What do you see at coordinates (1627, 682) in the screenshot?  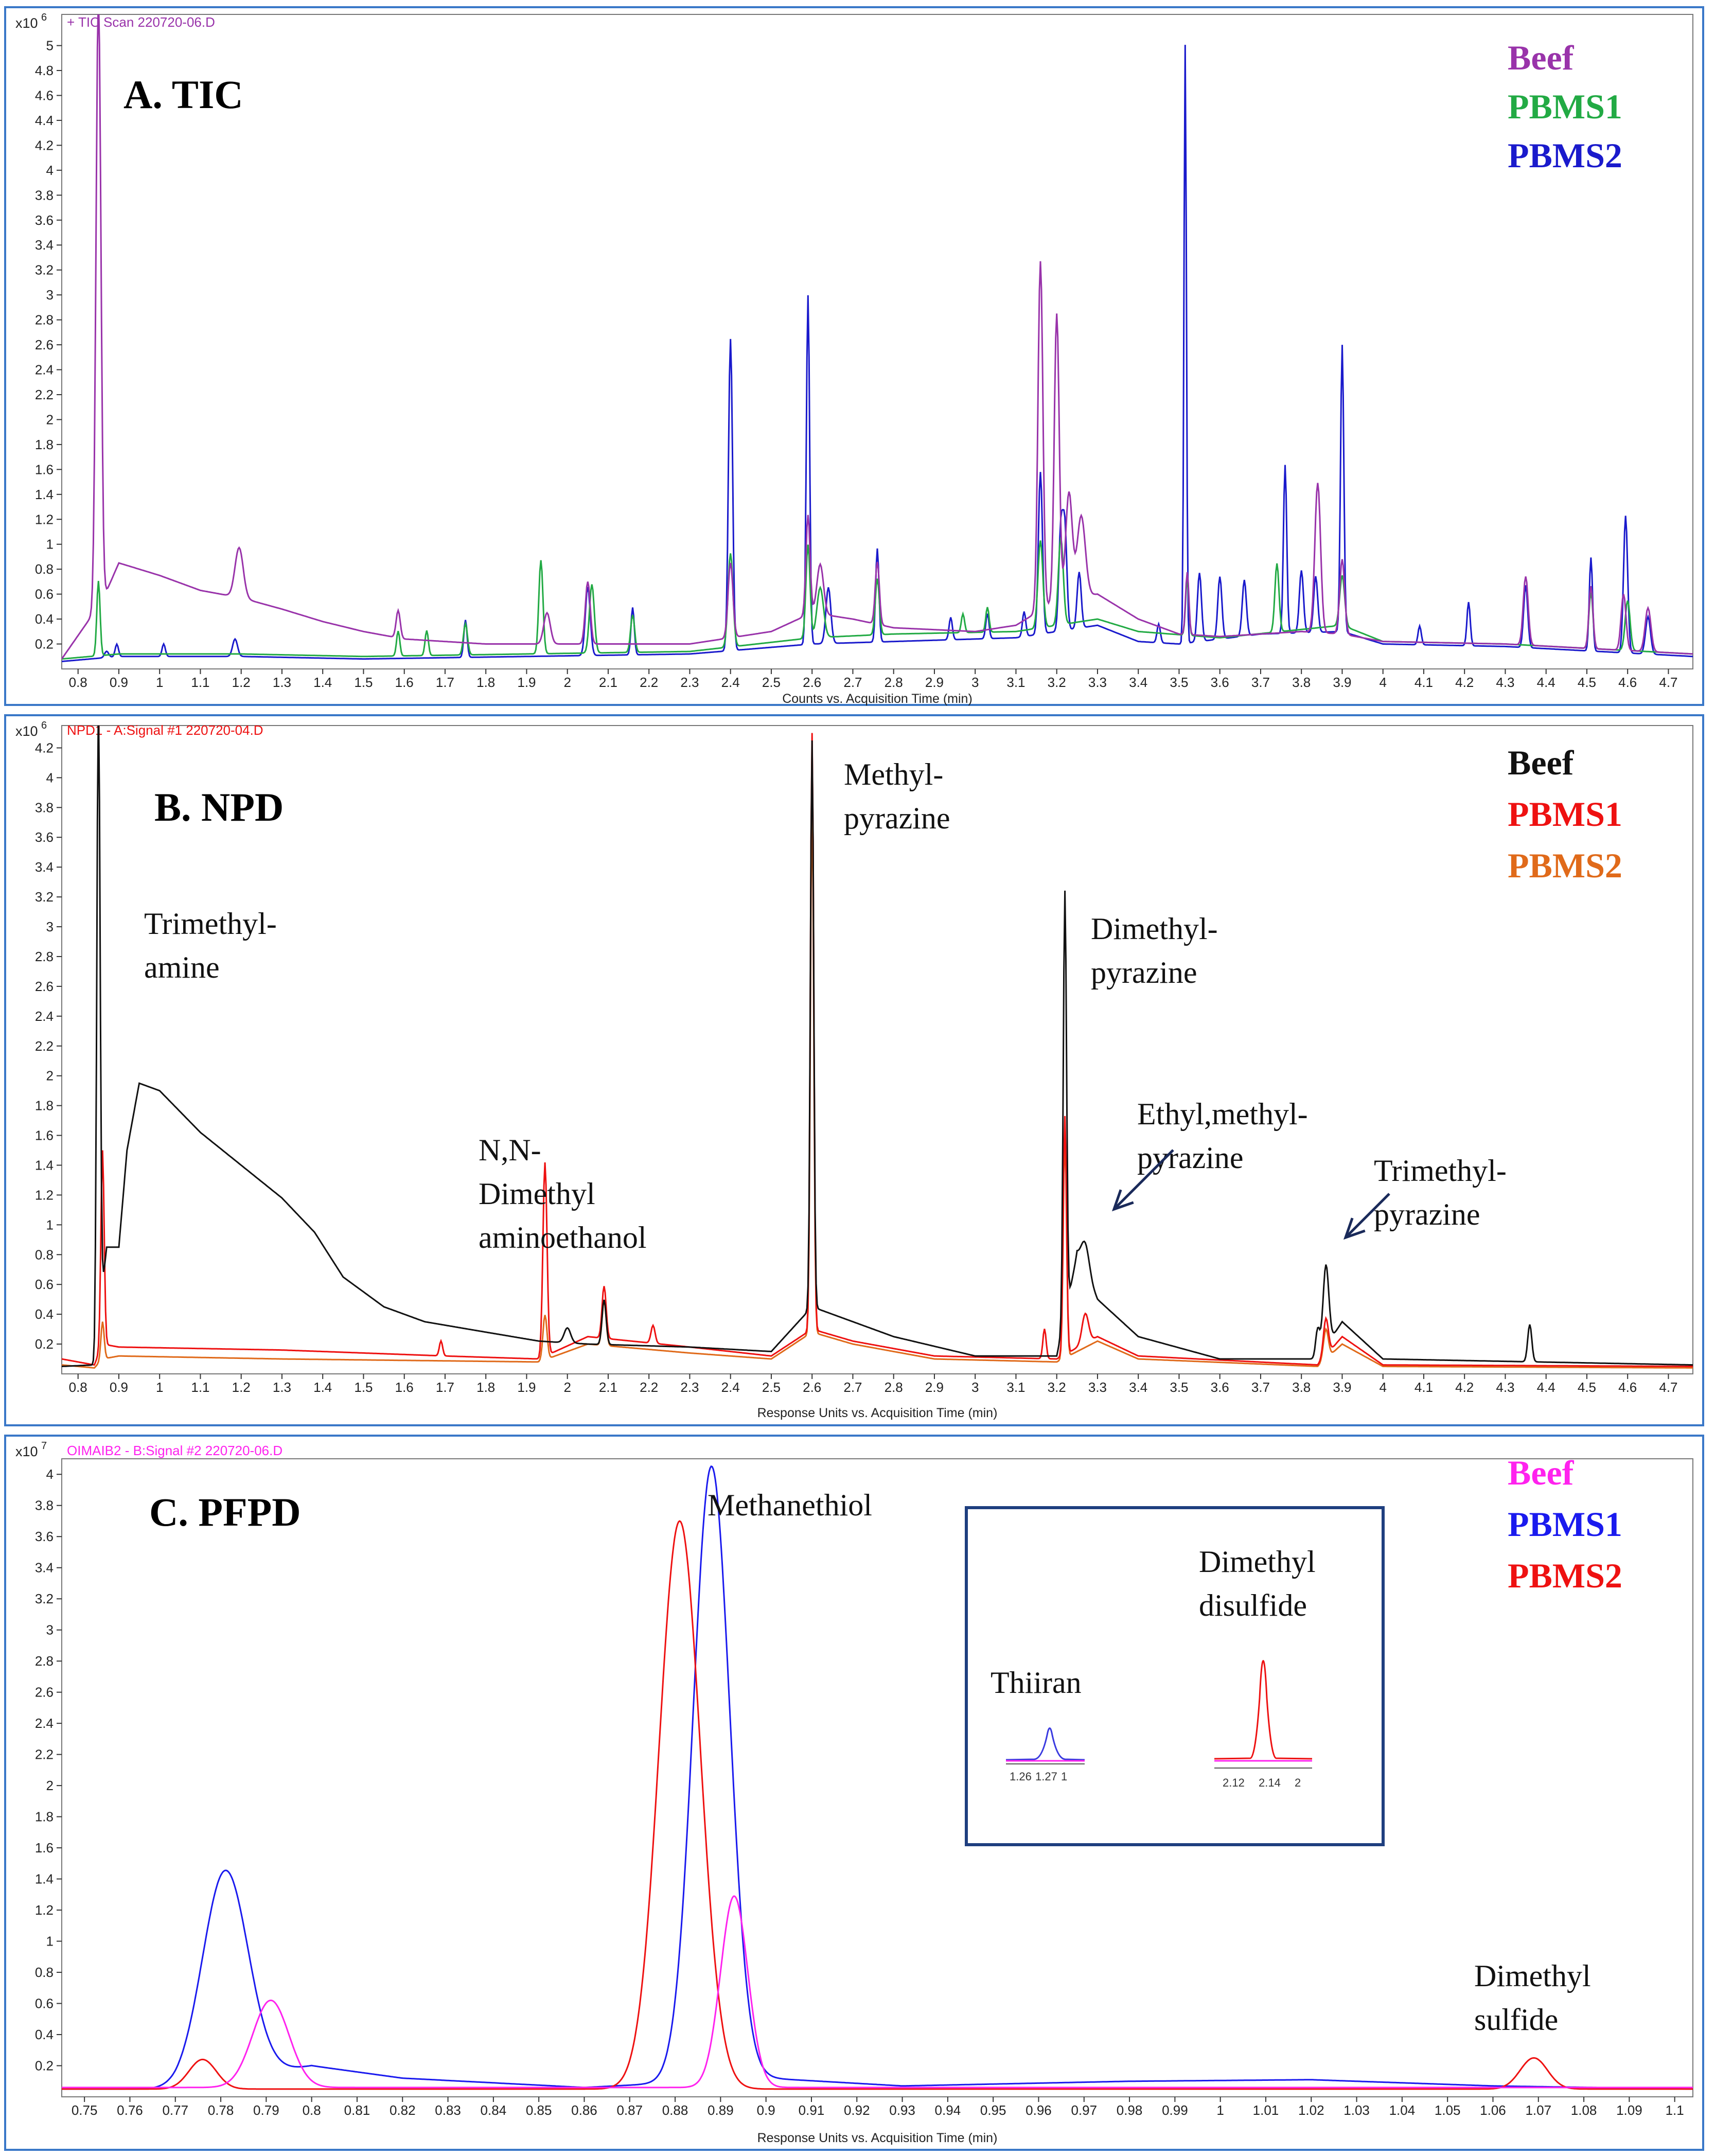 I see `x-tick-label: 4.6` at bounding box center [1627, 682].